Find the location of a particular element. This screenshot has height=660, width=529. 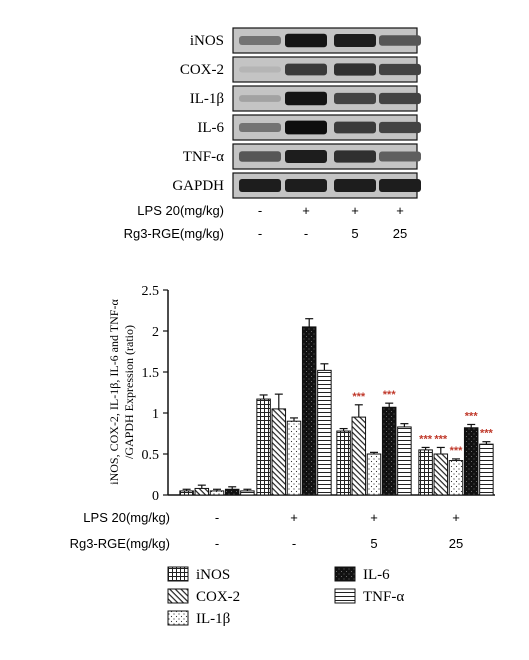

blot-label-4: TNF-α is located at coordinates (203, 157).